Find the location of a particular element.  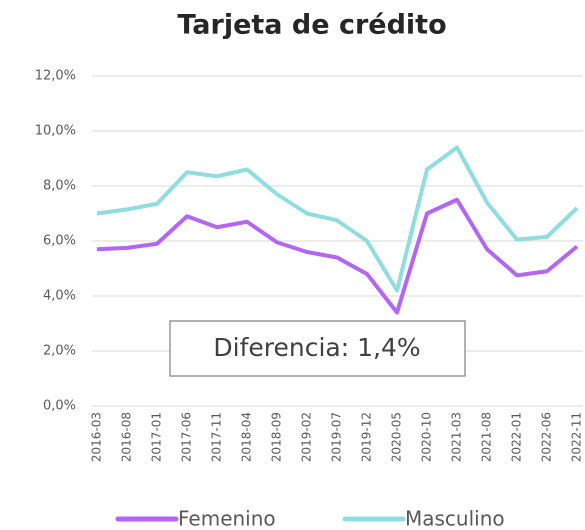

x-tick-label: 2020-10 is located at coordinates (427, 437).